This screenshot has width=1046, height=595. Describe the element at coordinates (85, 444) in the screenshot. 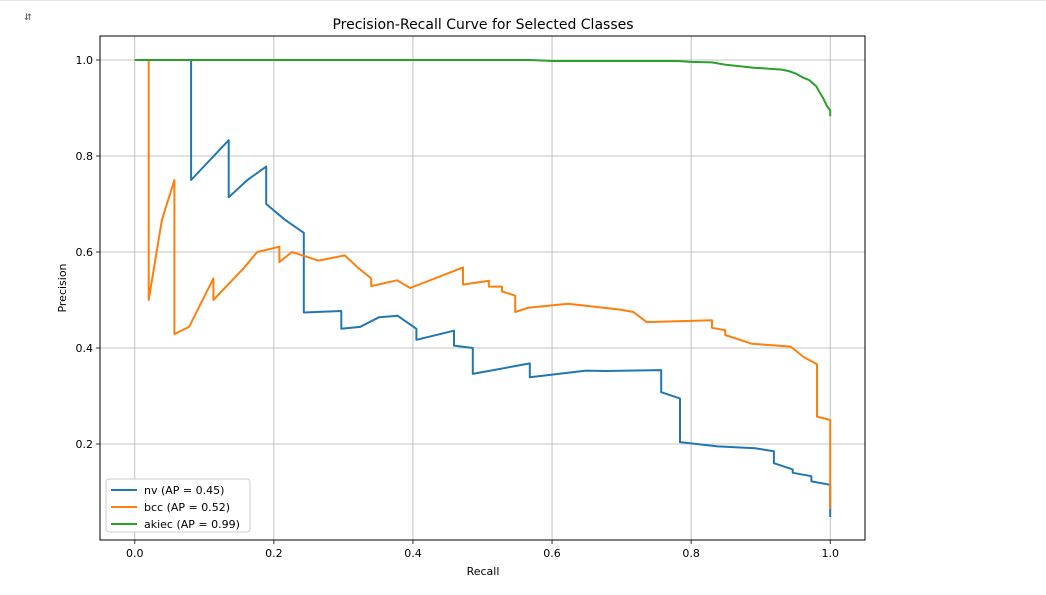

I see `y-tick-label: 0.2` at that location.